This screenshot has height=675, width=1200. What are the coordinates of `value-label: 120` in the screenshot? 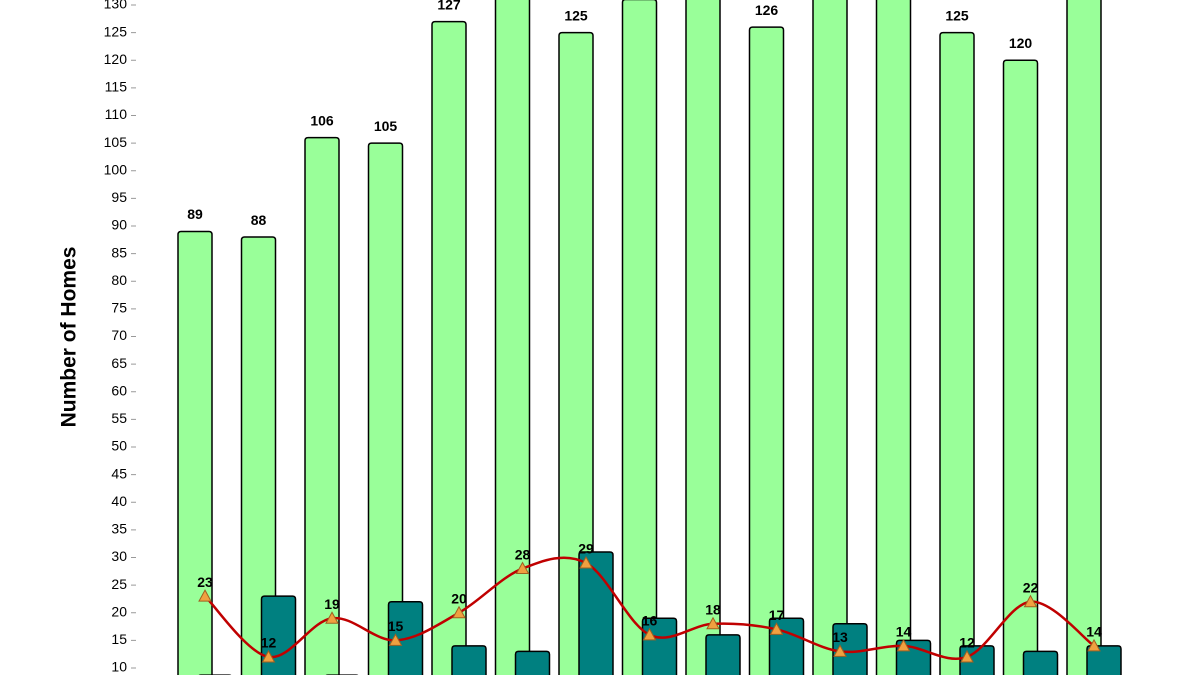 It's located at (1021, 43).